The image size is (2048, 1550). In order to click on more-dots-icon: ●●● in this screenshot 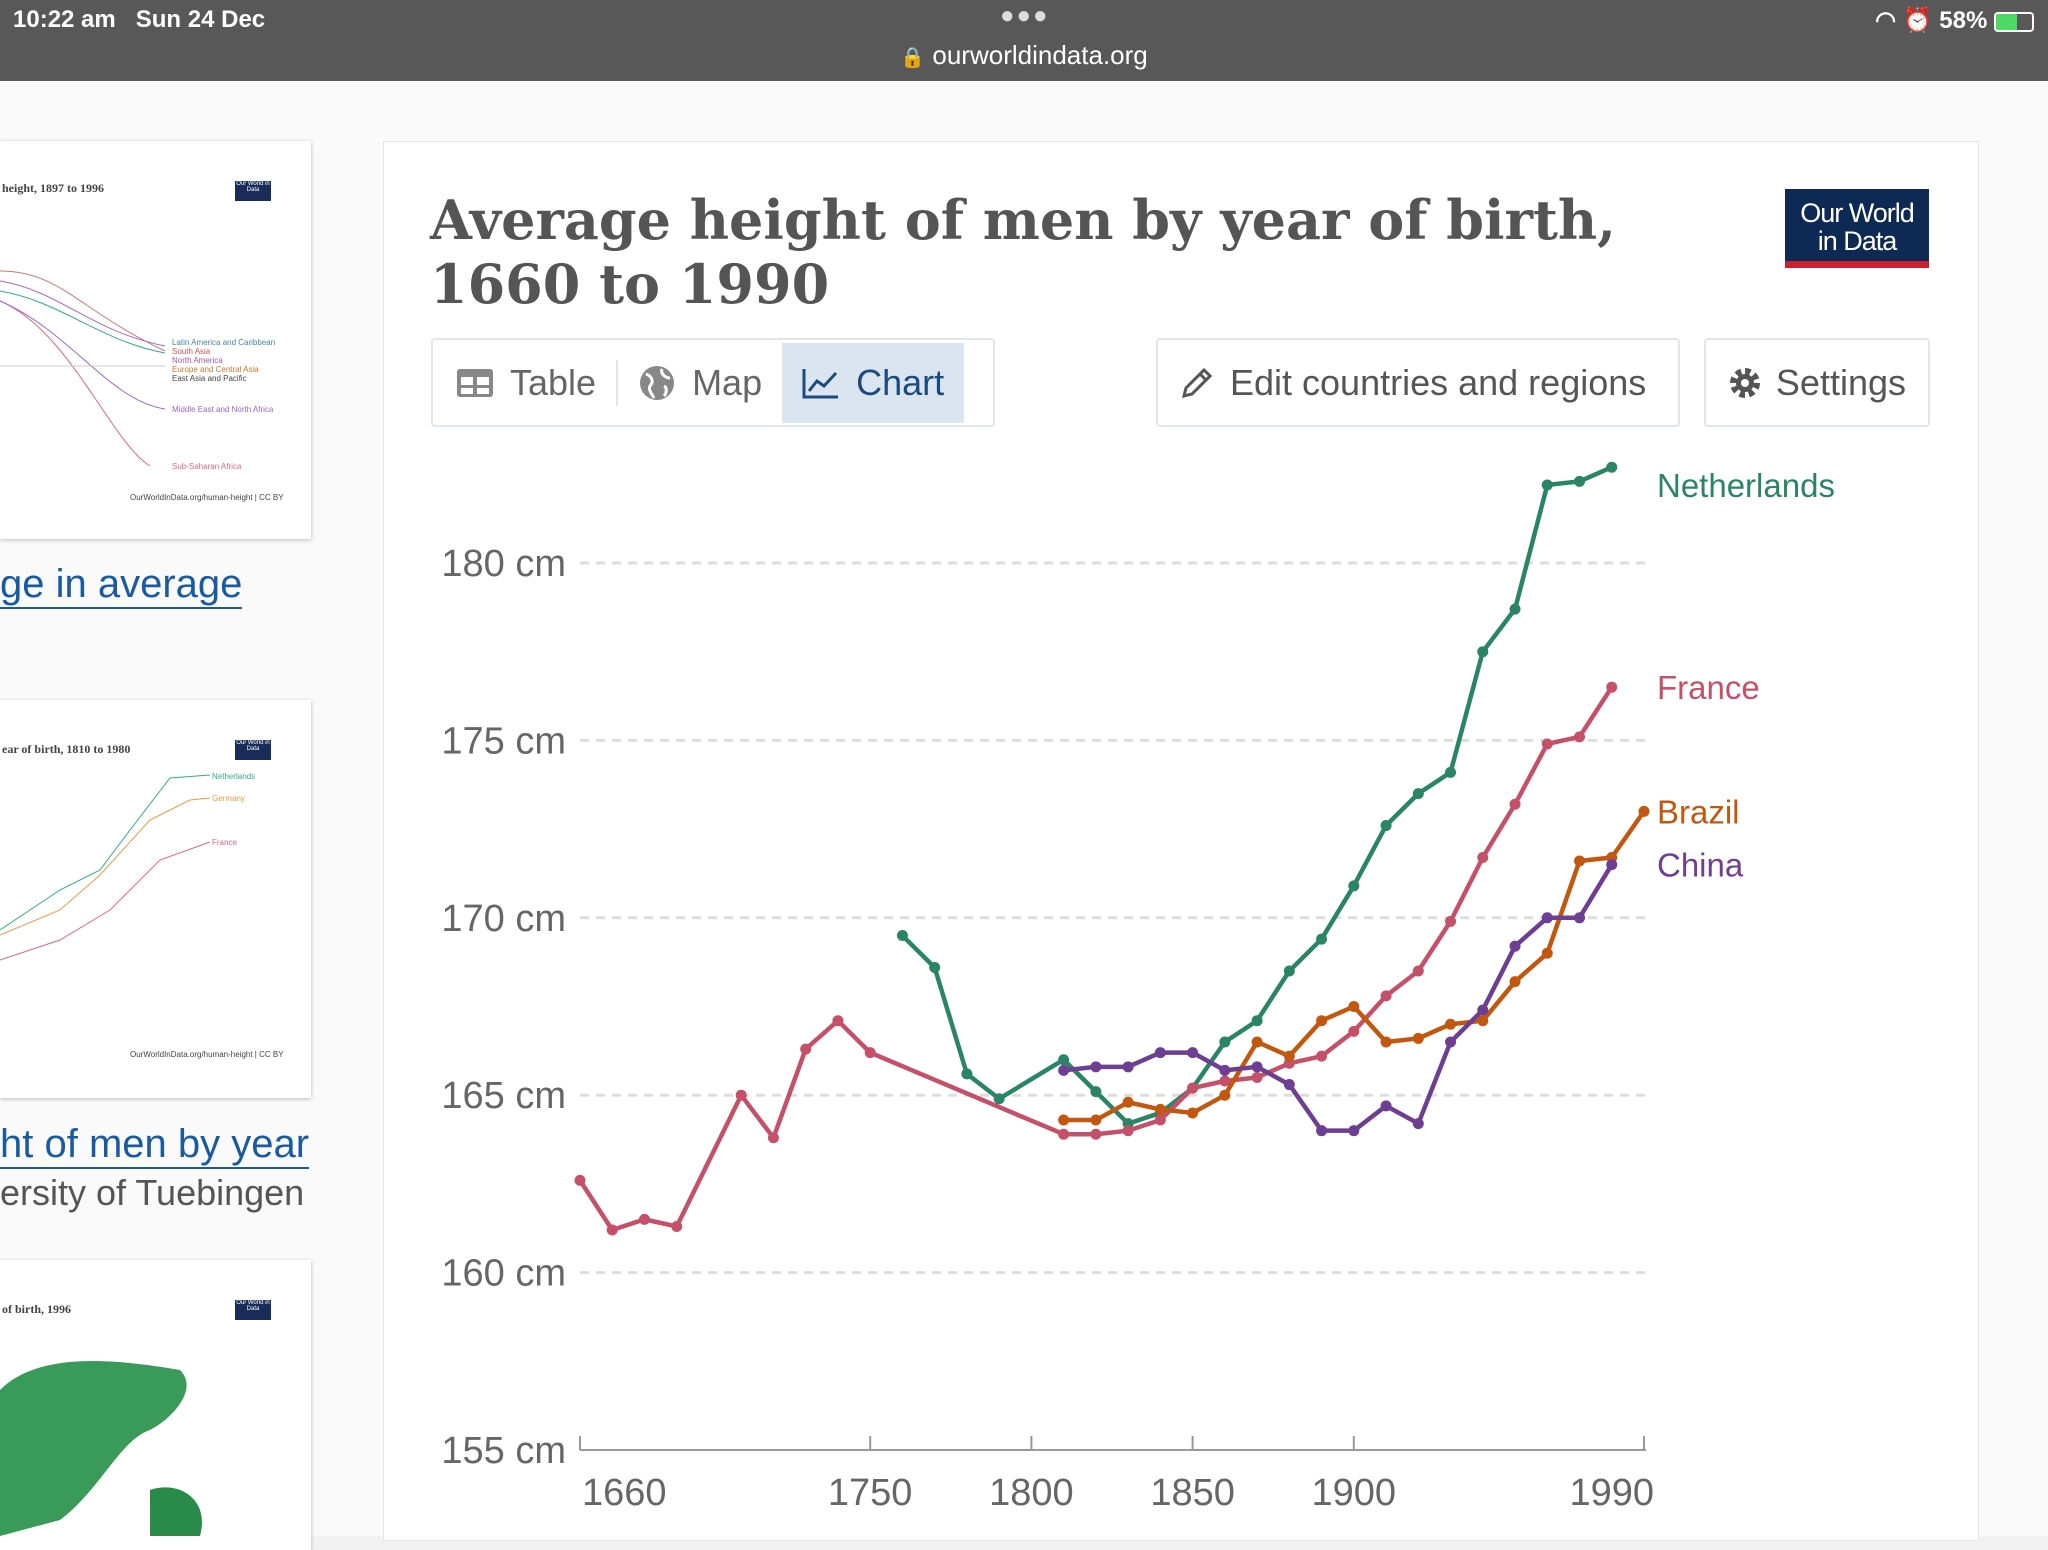, I will do `click(1025, 15)`.